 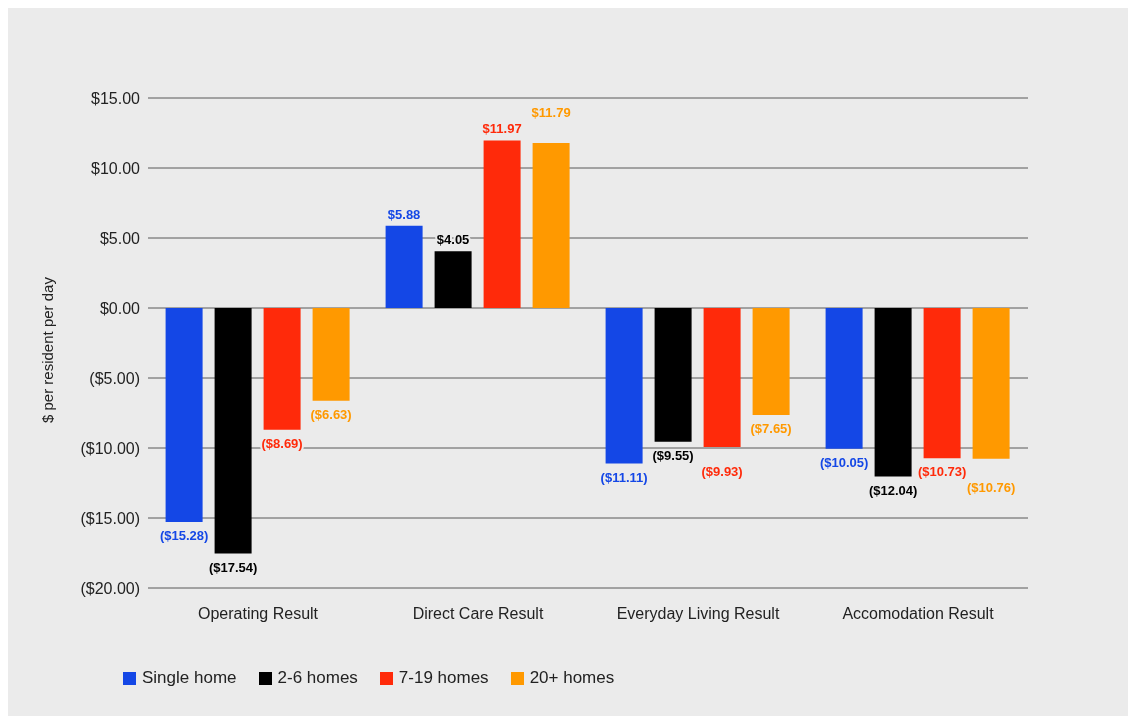 What do you see at coordinates (551, 113) in the screenshot?
I see `data-label: $11.79` at bounding box center [551, 113].